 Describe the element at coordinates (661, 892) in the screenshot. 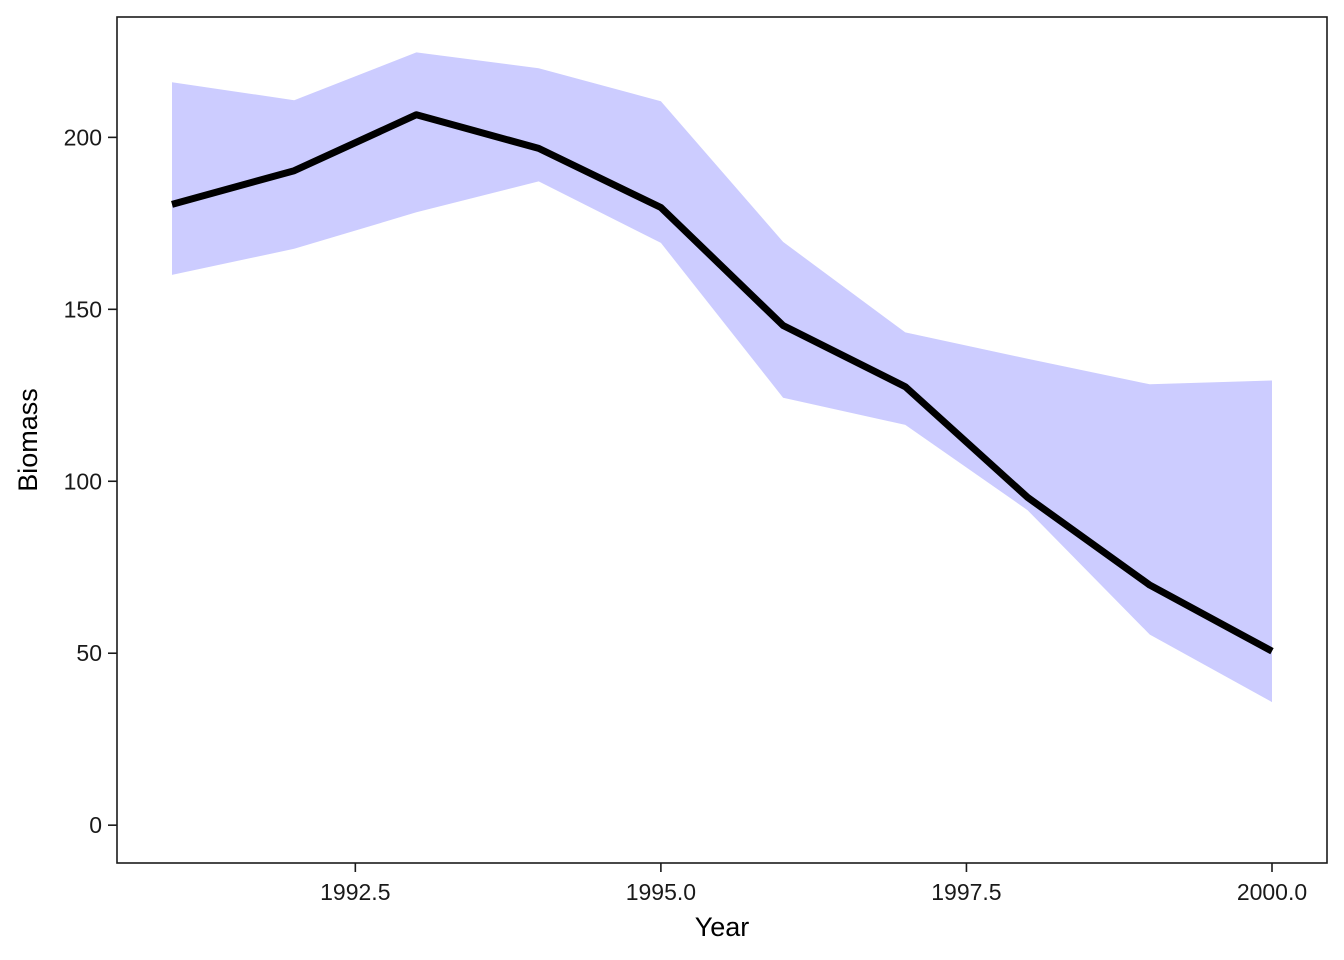

I see `x-tick-label: 1995.0` at that location.